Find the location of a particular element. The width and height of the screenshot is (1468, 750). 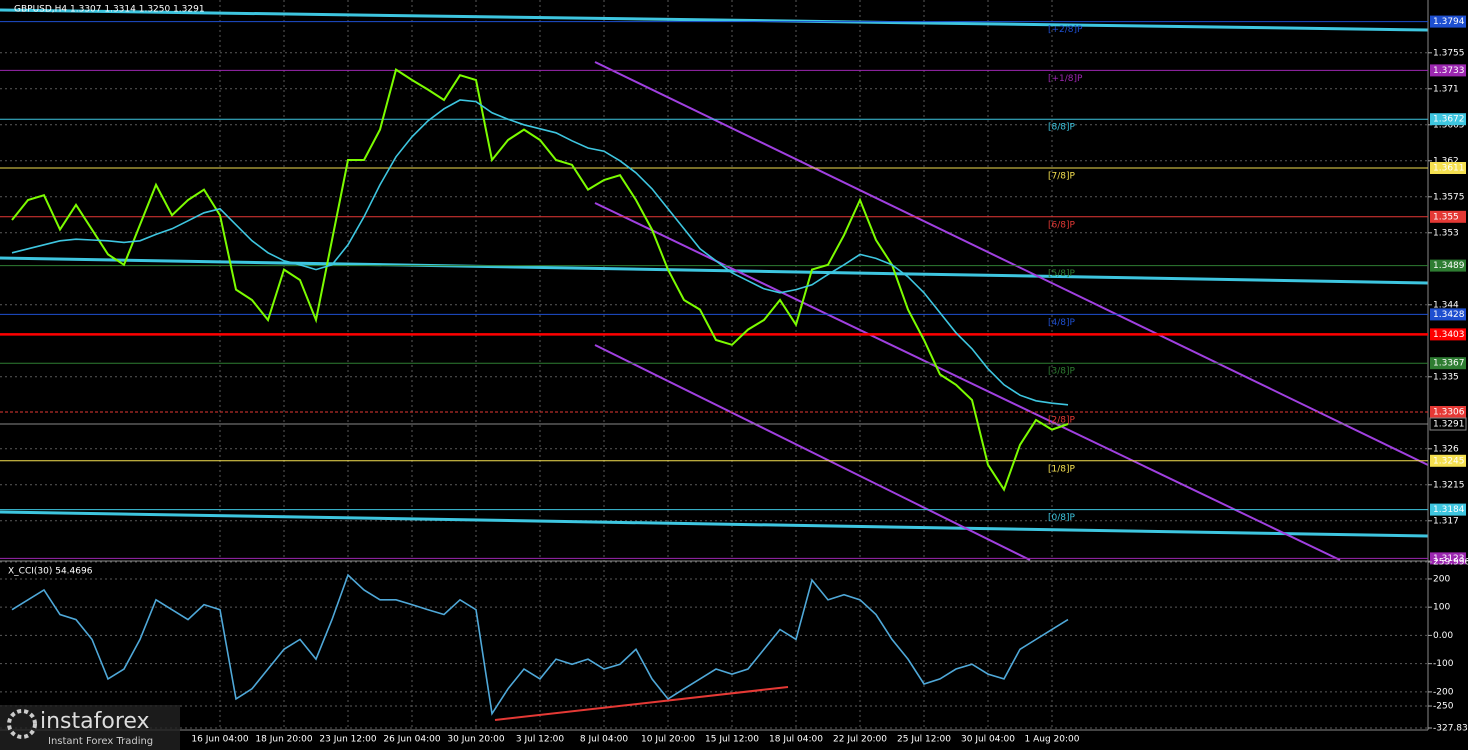

x-tick-label: 18 Jul 04:00 is located at coordinates (796, 740).